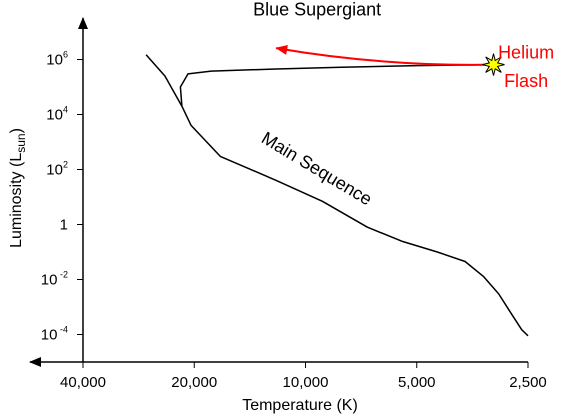 The image size is (575, 418). Describe the element at coordinates (16, 130) in the screenshot. I see `y-axis-title-close: )` at that location.